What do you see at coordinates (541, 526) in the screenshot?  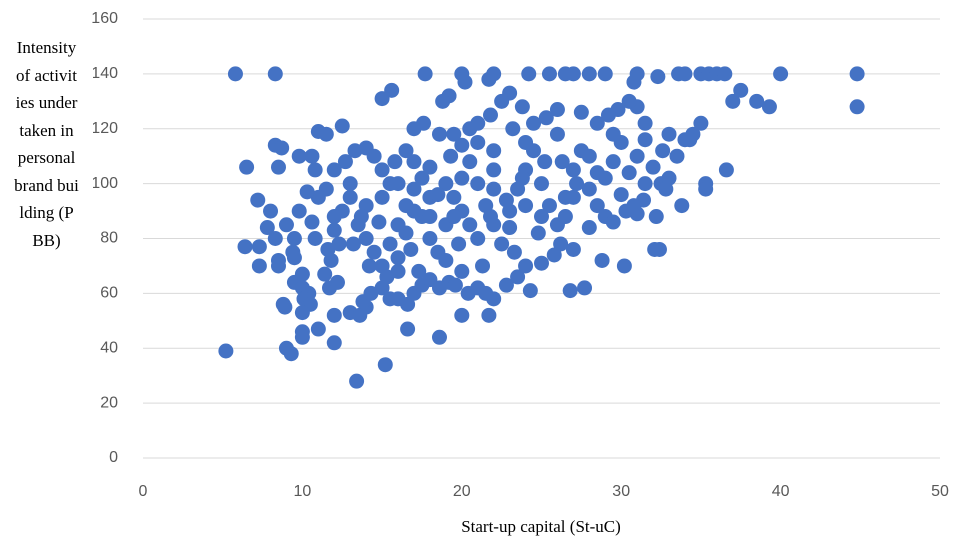 I see `x-axis-title: Start-up capital (St-uC)` at bounding box center [541, 526].